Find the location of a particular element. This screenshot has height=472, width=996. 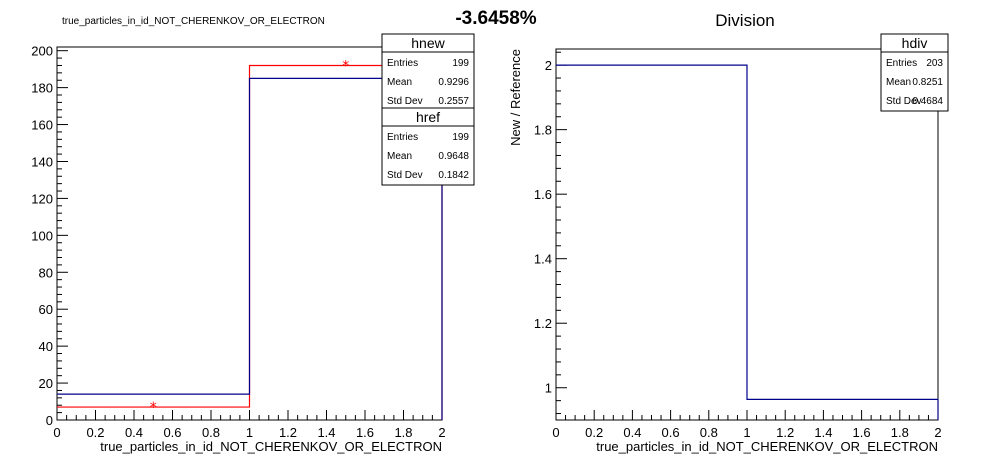

stats-box-hnew: hnew Entries 199 Mean 0.9296 Std Dev 0.2557 is located at coordinates (428, 72).